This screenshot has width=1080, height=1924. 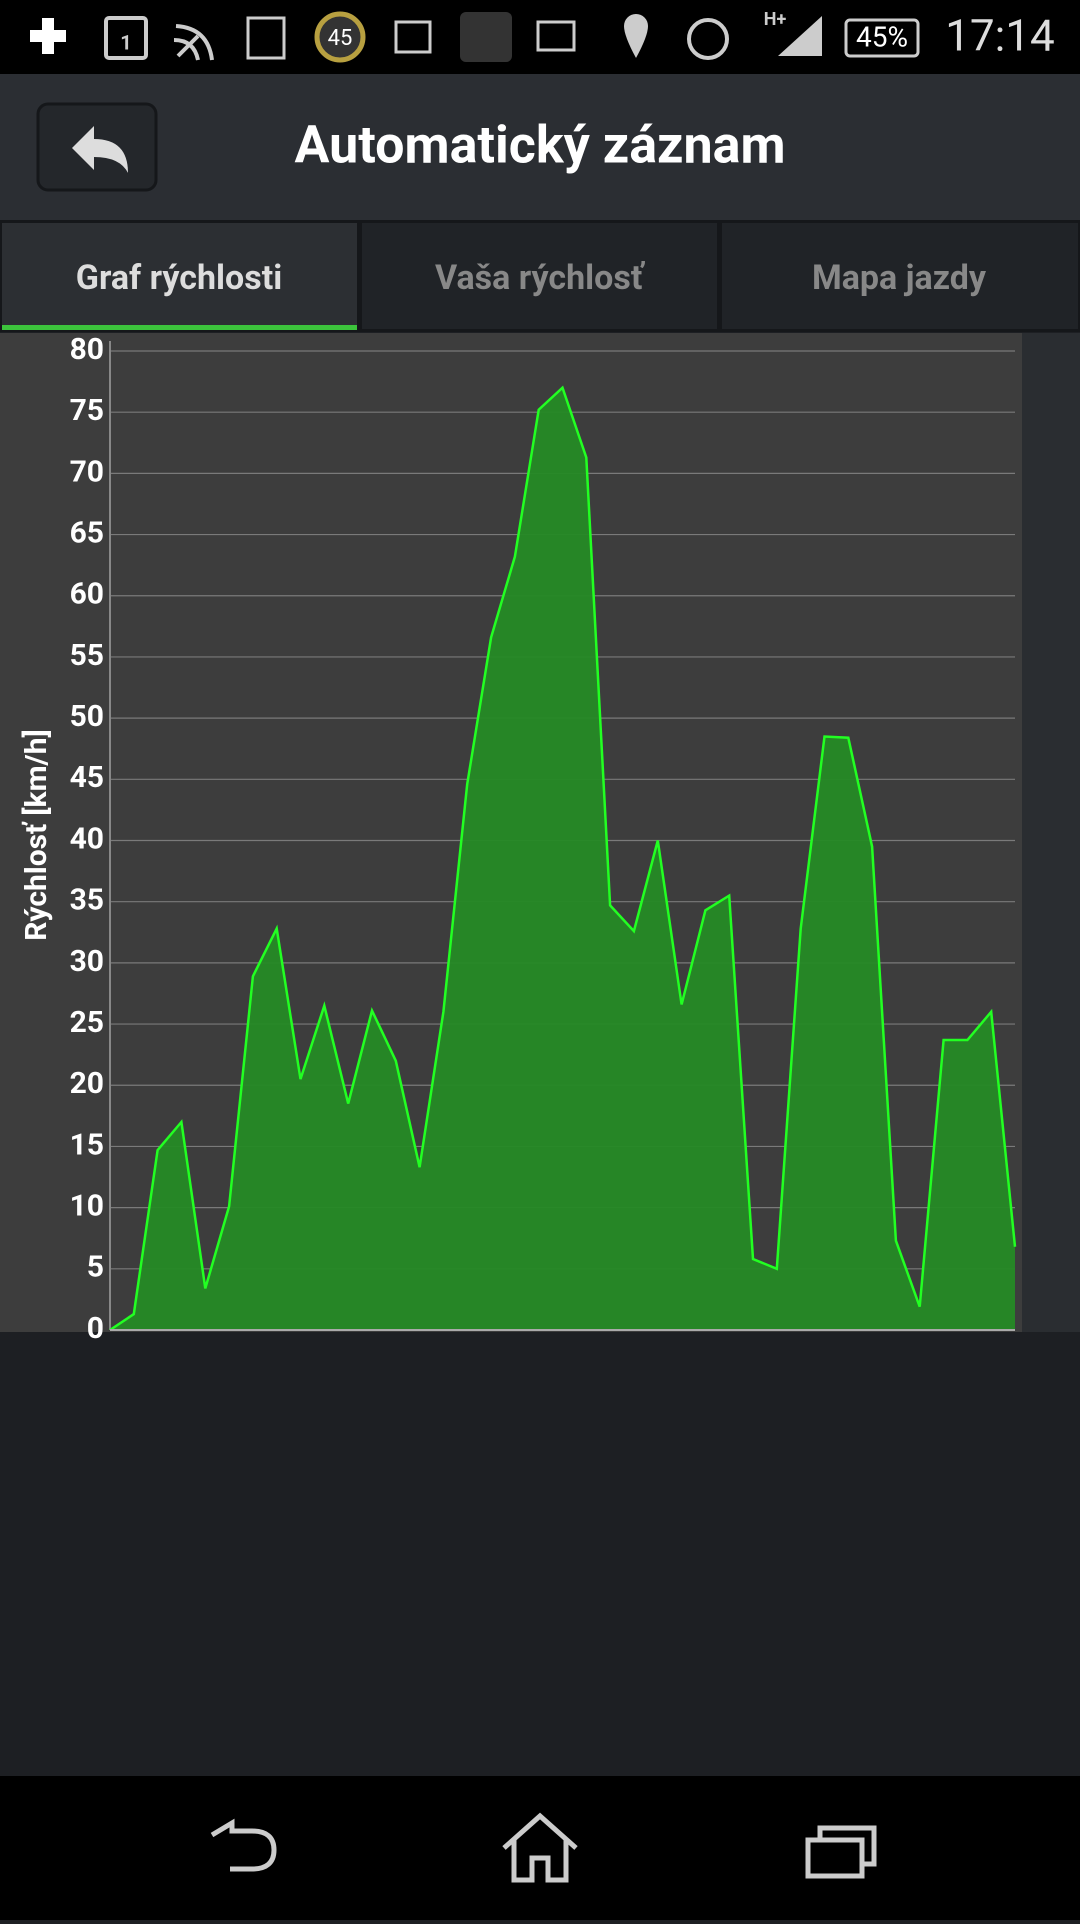 I want to click on battery-icon, so click(x=882, y=38).